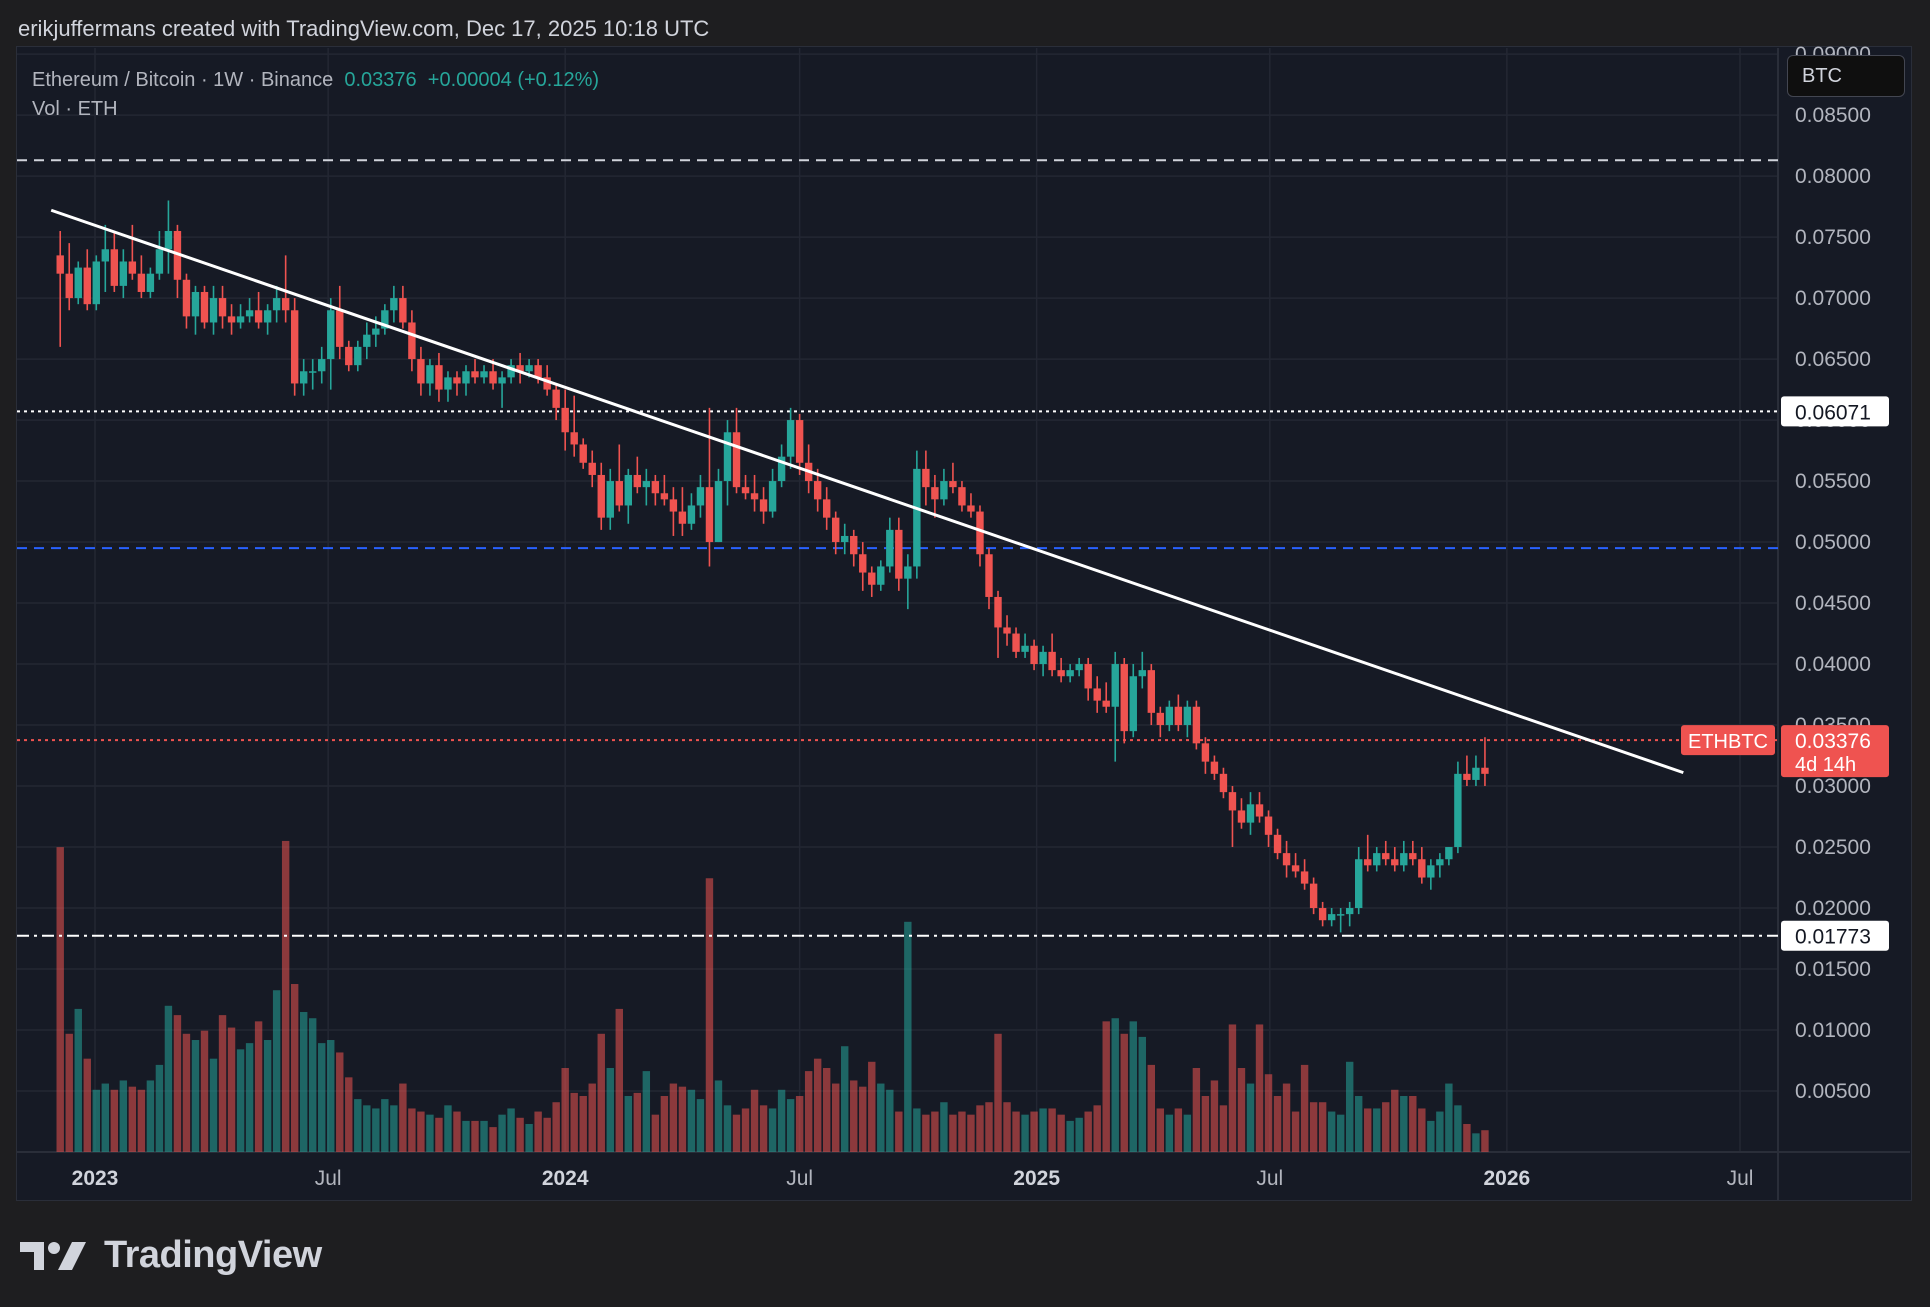  What do you see at coordinates (53, 1255) in the screenshot?
I see `tradingview-logo-icon` at bounding box center [53, 1255].